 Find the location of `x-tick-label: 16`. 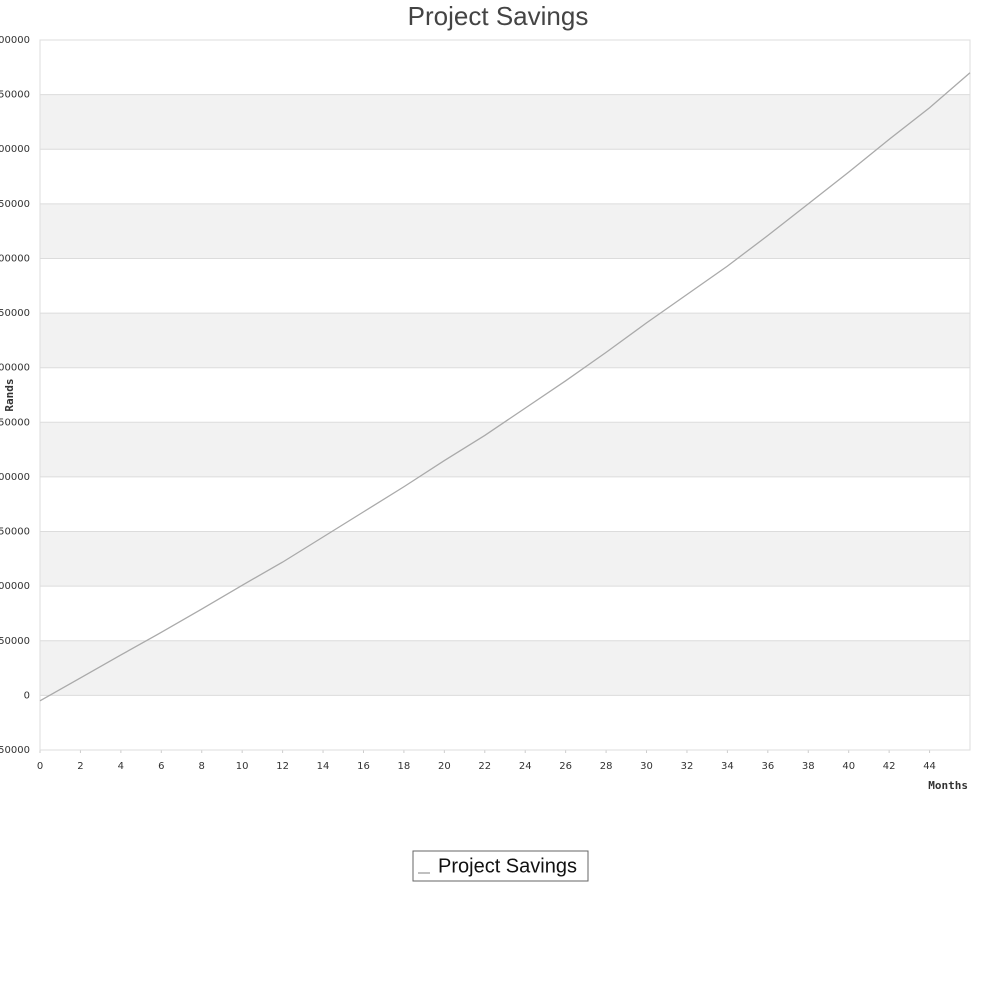

x-tick-label: 16 is located at coordinates (363, 766).